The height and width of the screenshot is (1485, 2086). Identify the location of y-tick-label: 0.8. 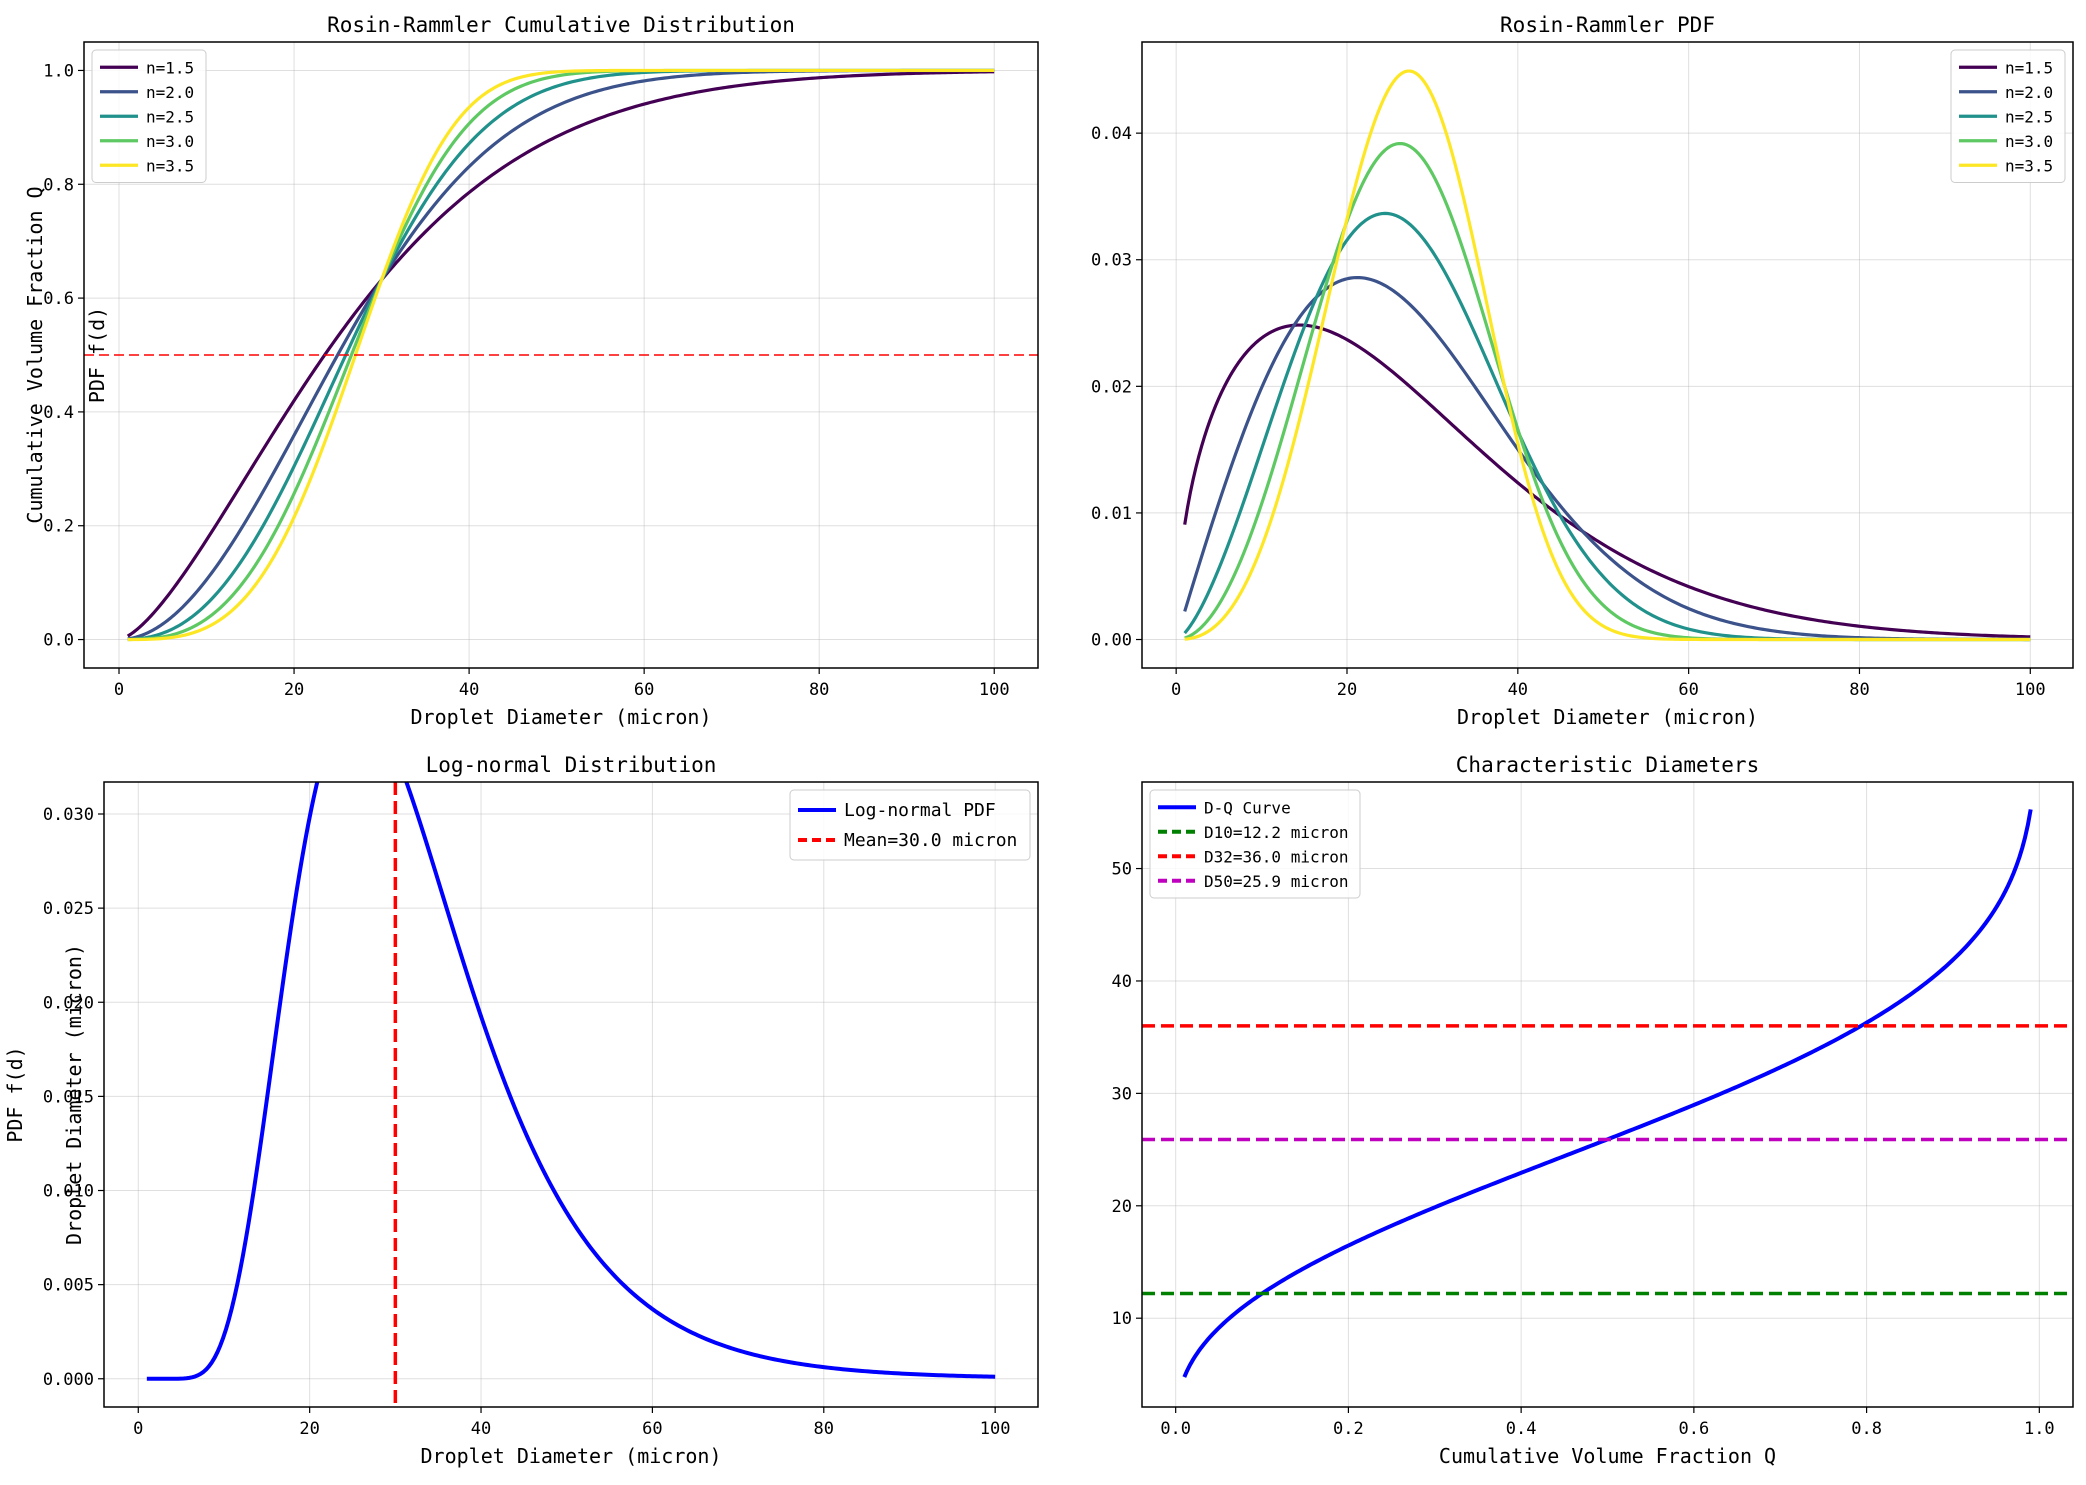
(58, 185).